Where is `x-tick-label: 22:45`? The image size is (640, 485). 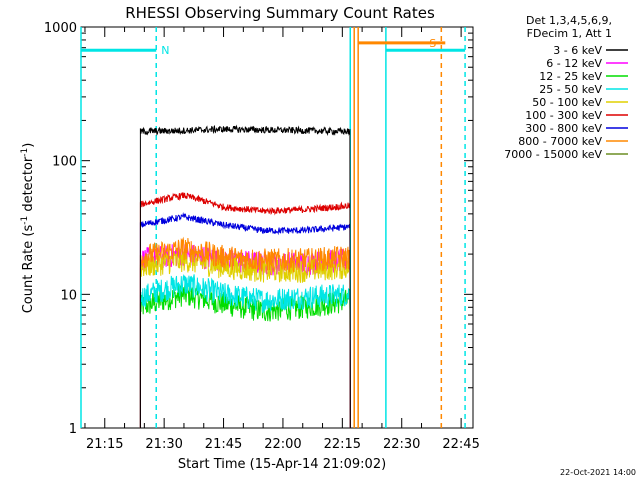
x-tick-label: 22:45 is located at coordinates (460, 444).